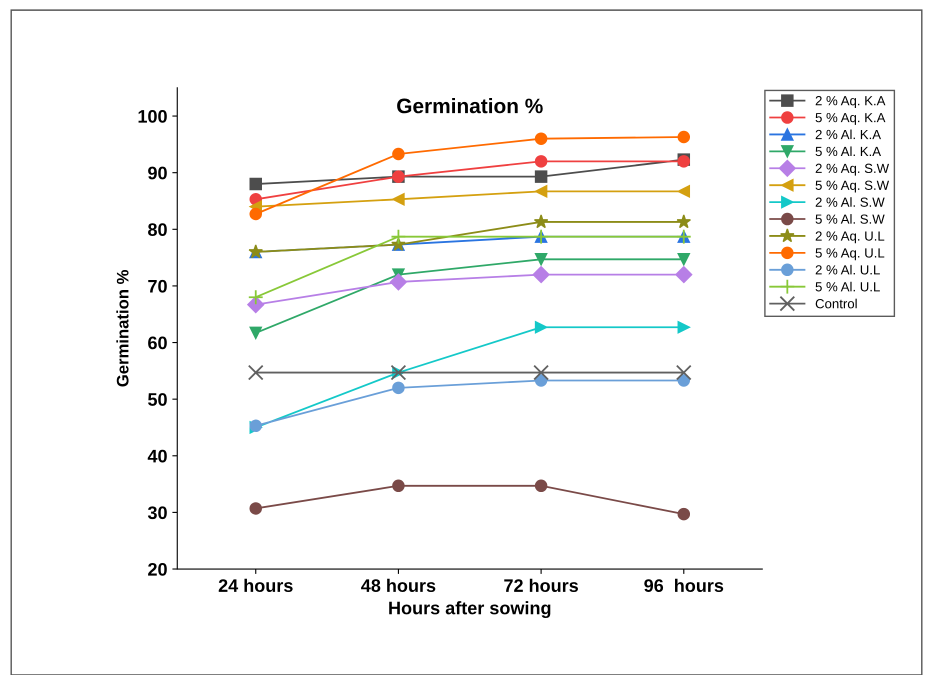 Image resolution: width=933 pixels, height=675 pixels. What do you see at coordinates (851, 102) in the screenshot?
I see `legend-label: 2 % Aq. K.A` at bounding box center [851, 102].